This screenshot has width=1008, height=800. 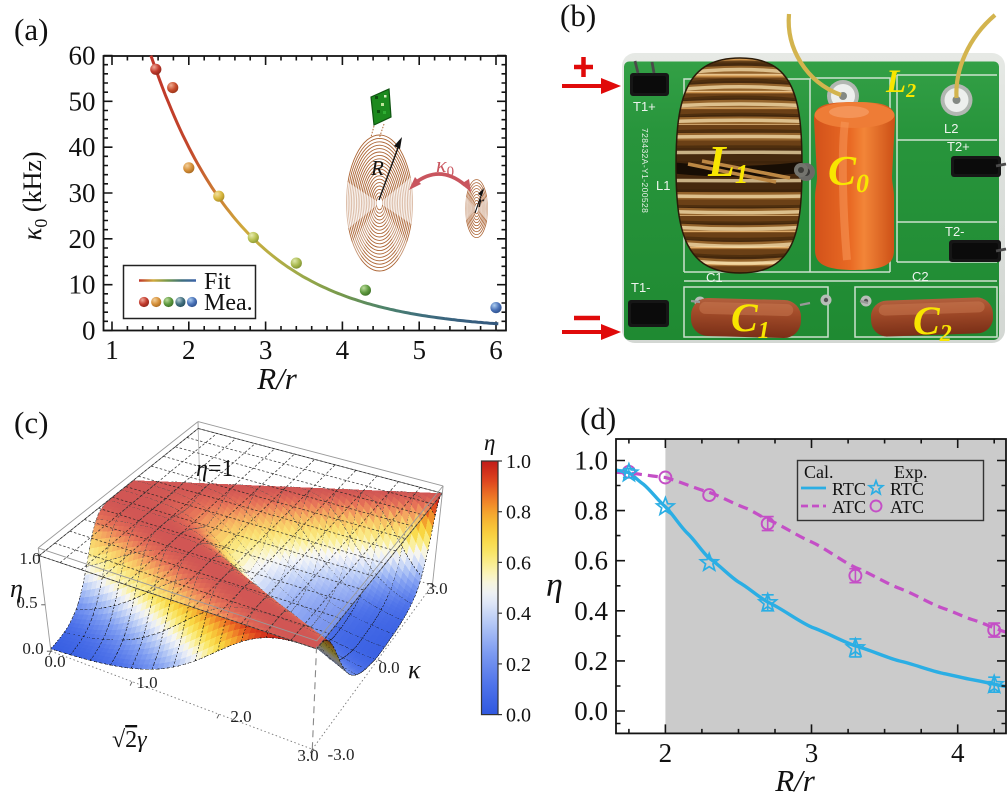 I want to click on svg-text: T1-, so click(x=641, y=287).